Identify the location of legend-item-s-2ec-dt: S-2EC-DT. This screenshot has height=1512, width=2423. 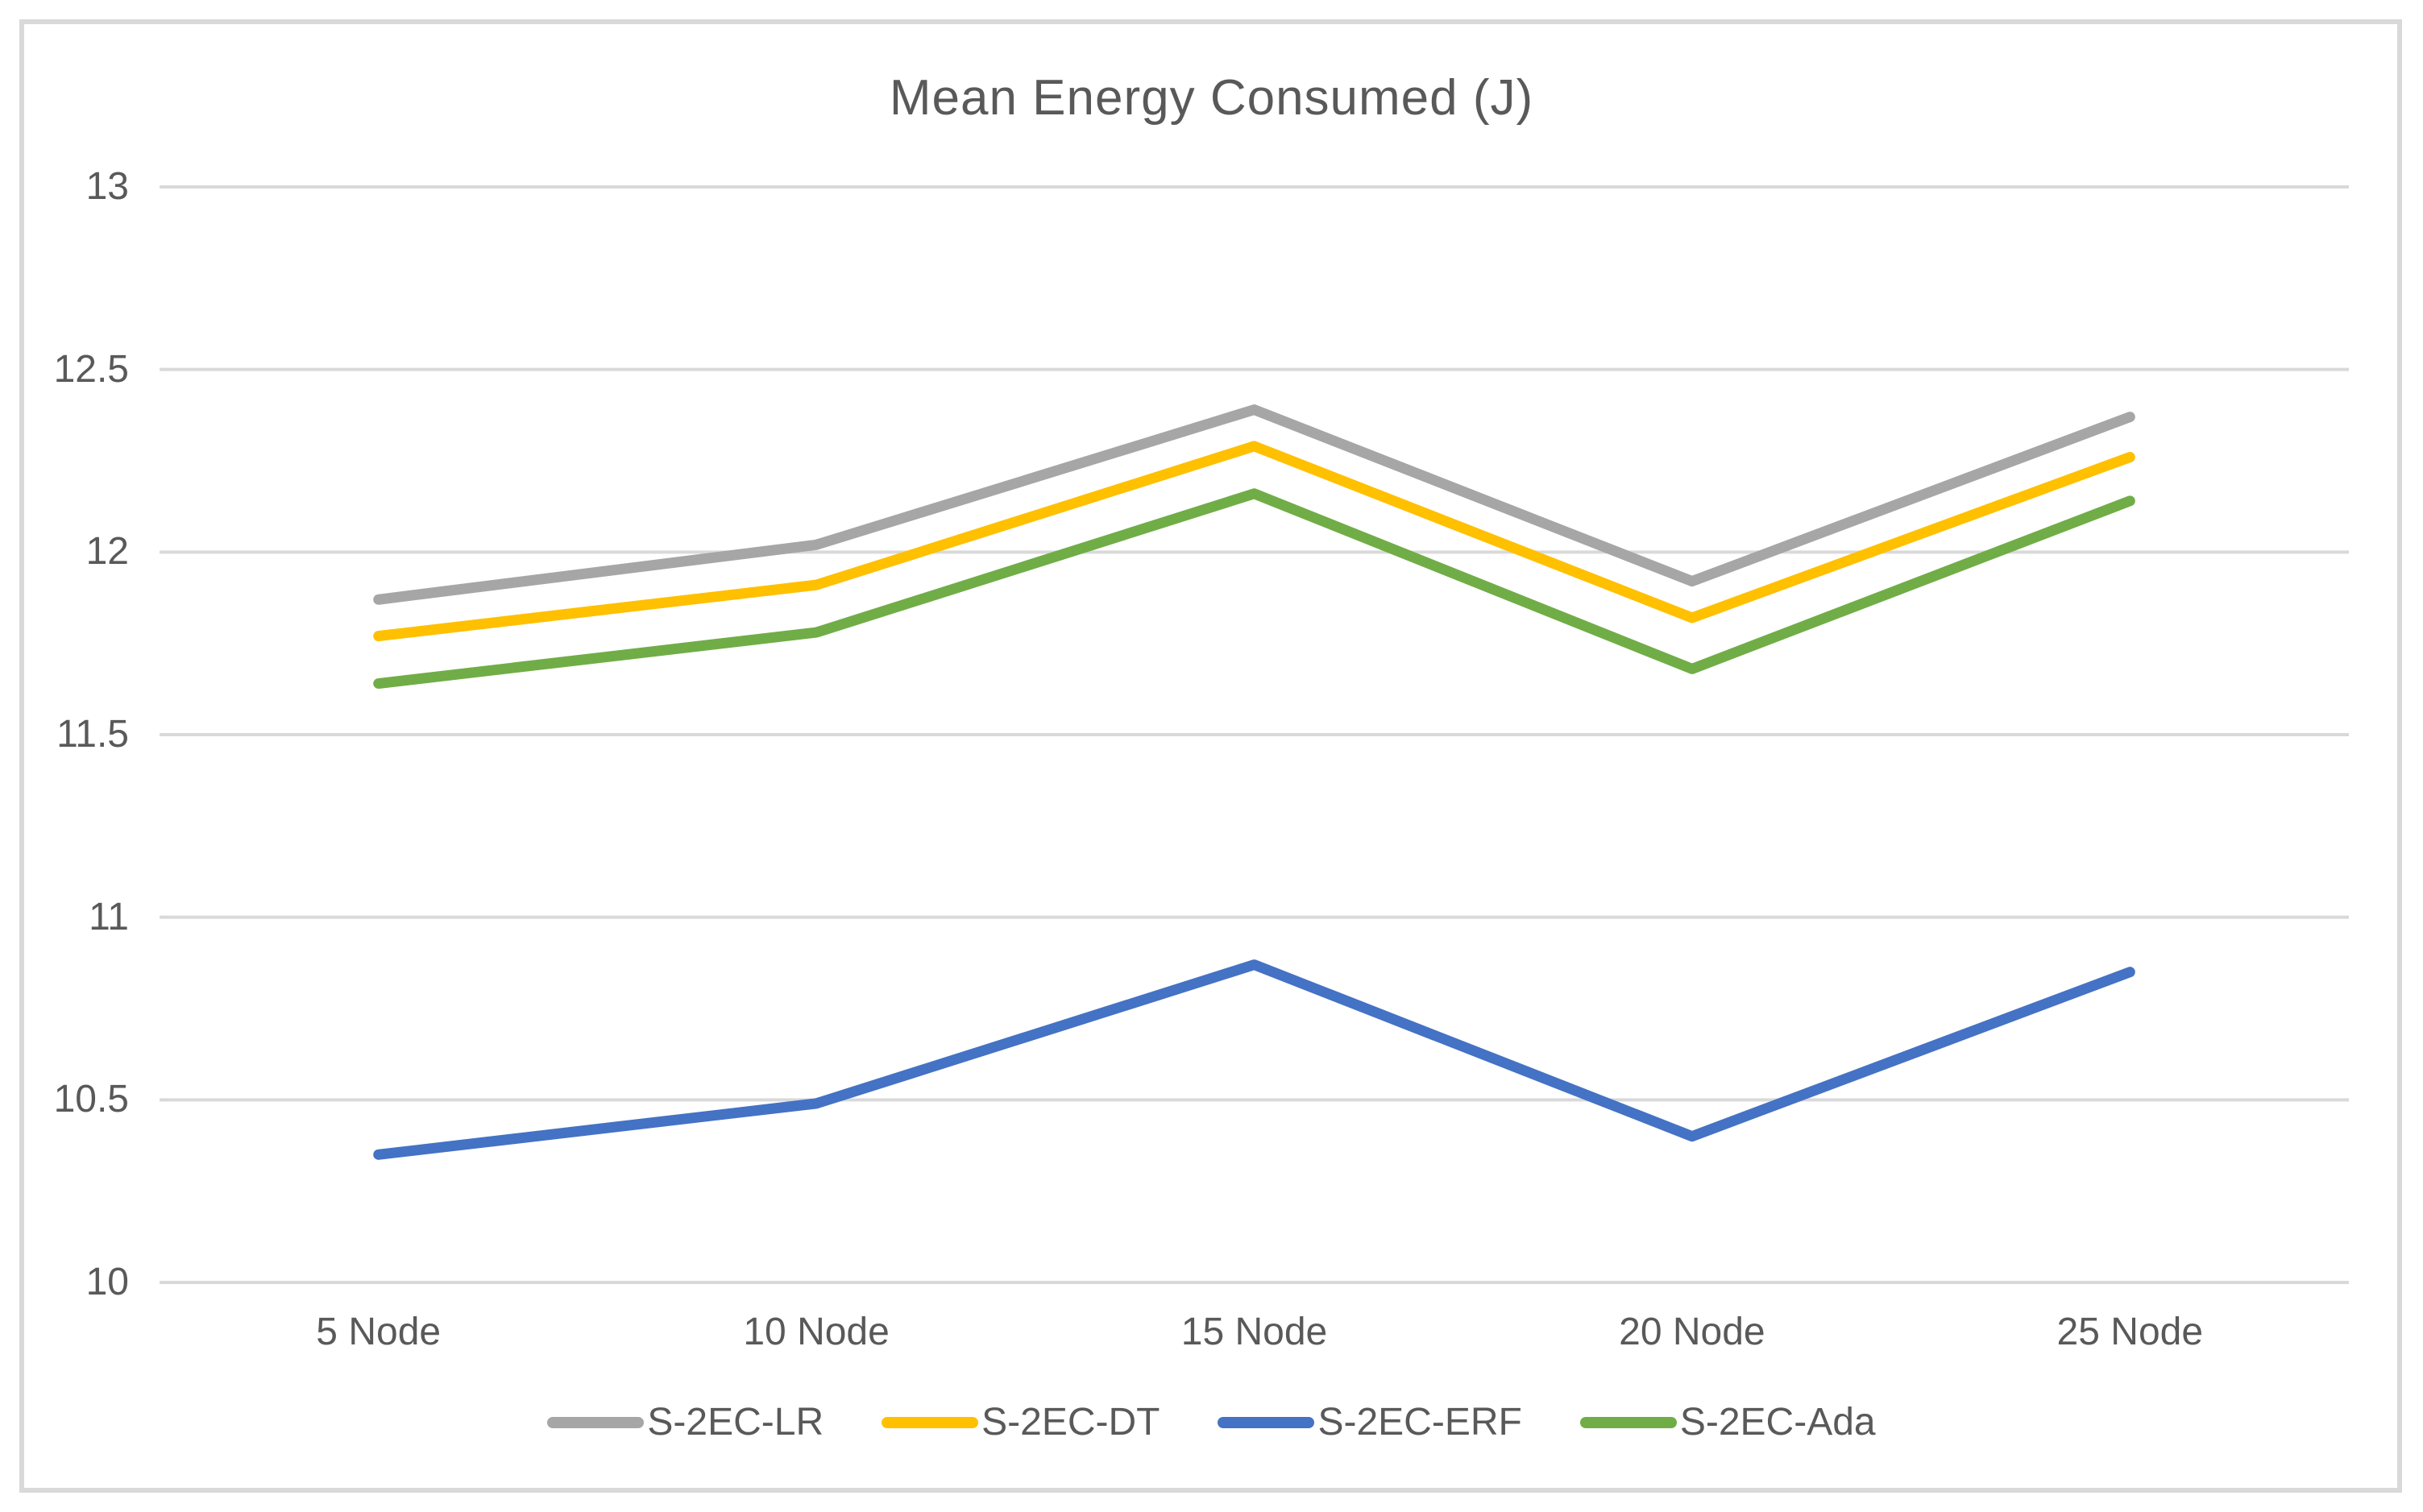
(1021, 1423).